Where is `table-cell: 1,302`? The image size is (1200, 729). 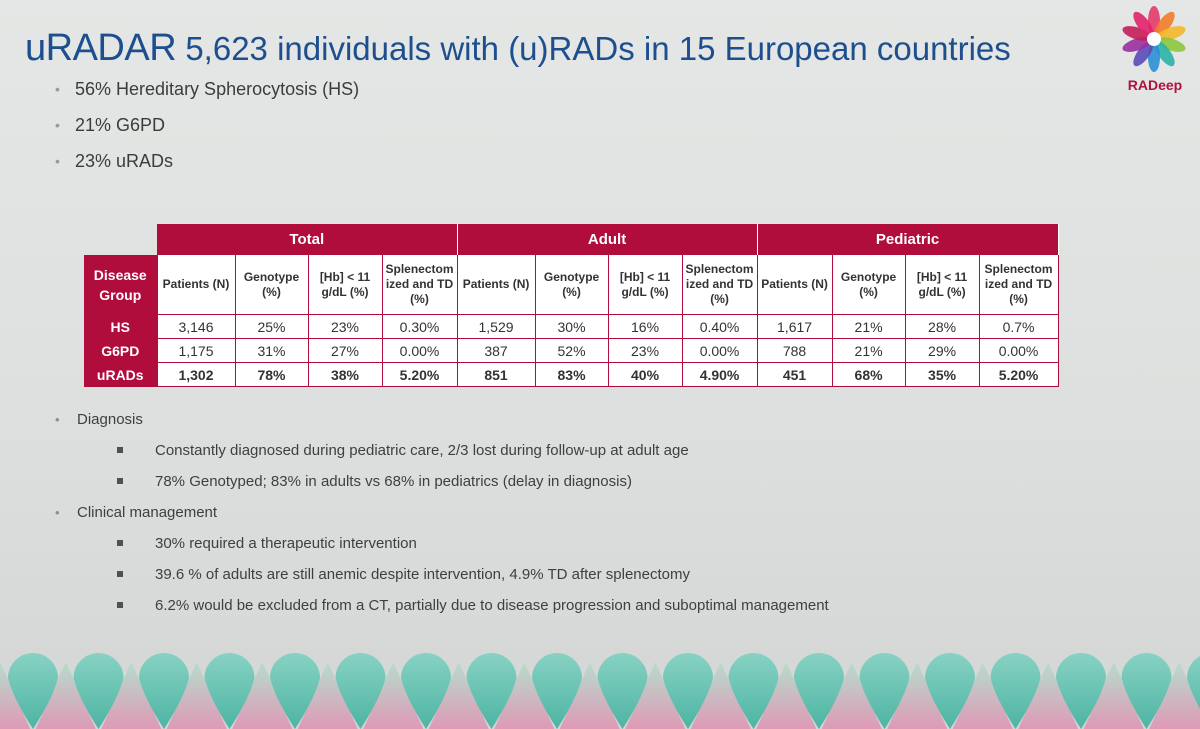 table-cell: 1,302 is located at coordinates (196, 374).